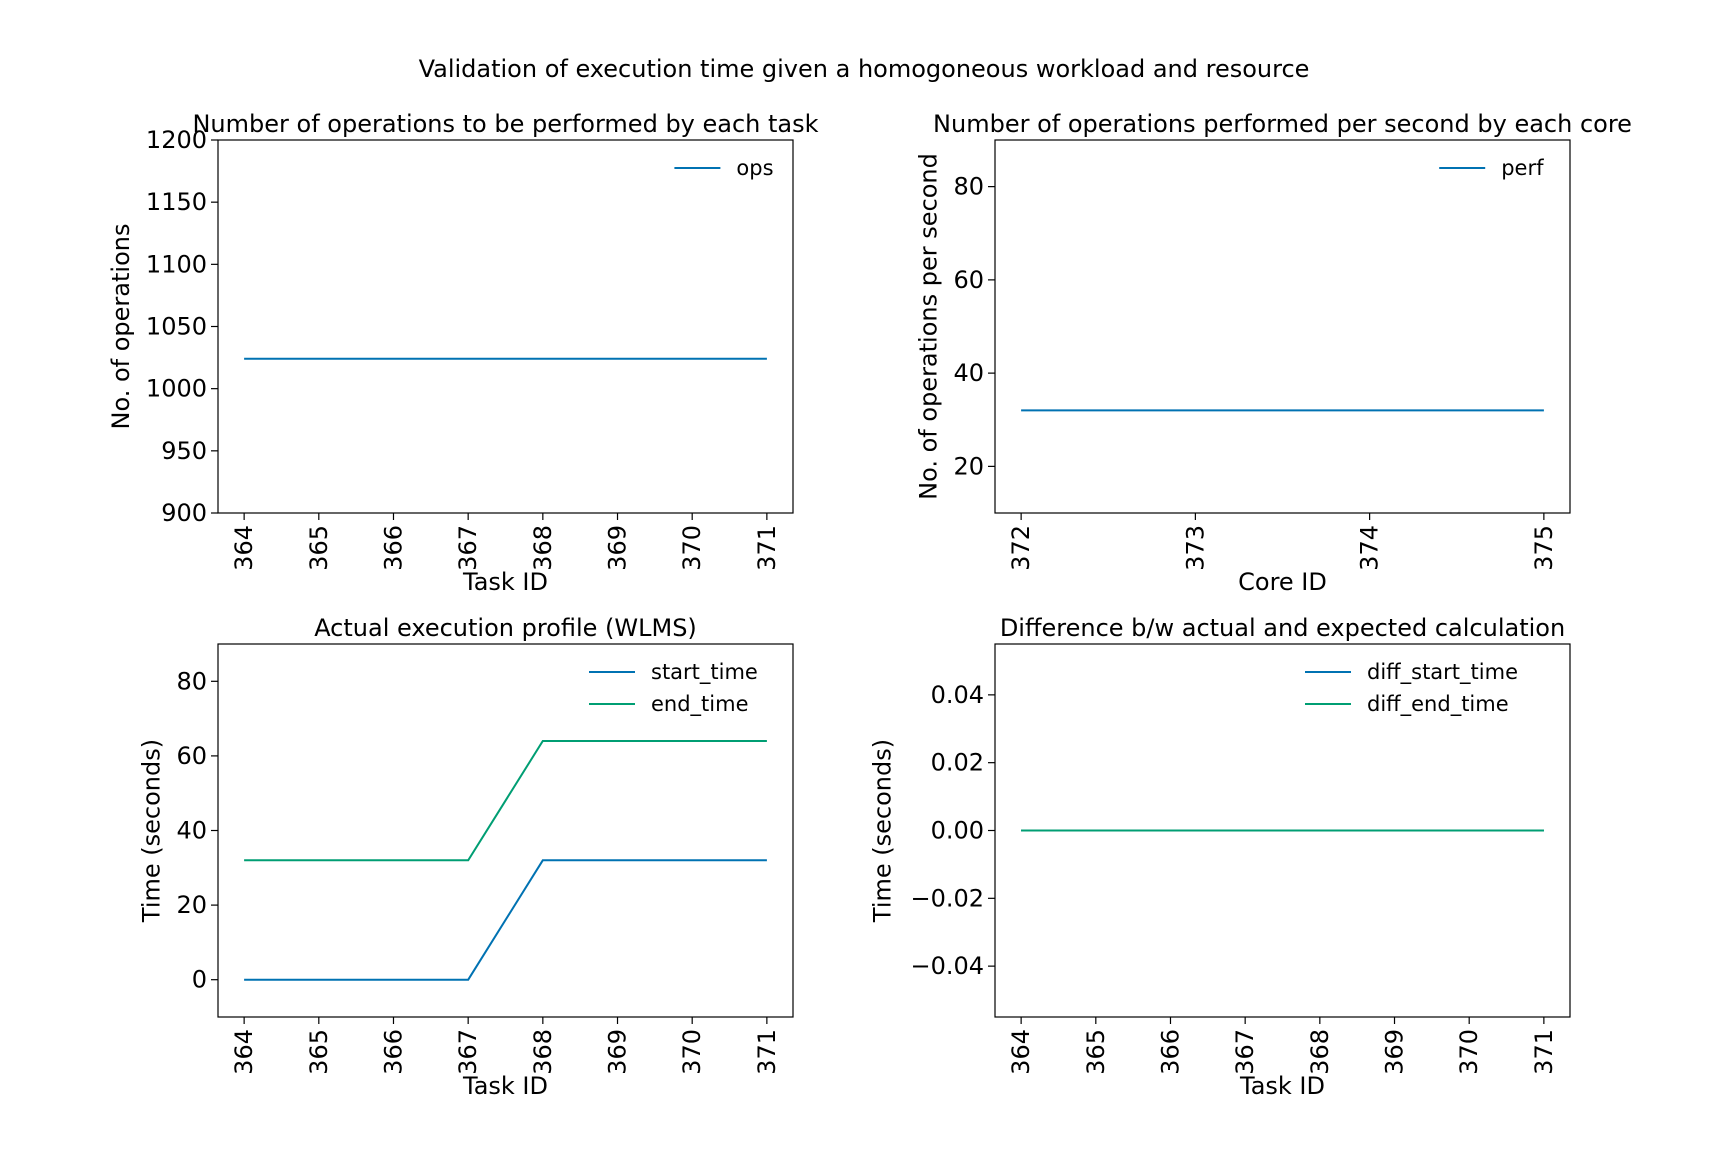 The height and width of the screenshot is (1152, 1728). I want to click on legend: perf, so click(1491, 168).